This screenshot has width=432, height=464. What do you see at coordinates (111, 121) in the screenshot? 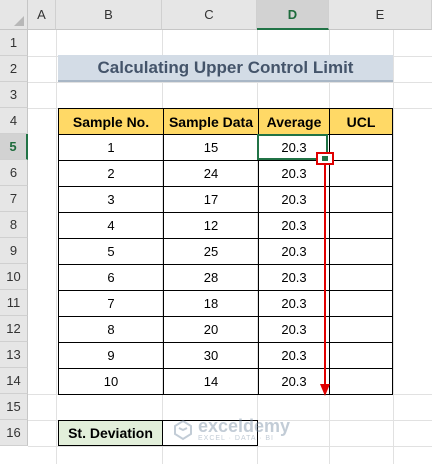
I see `header-sample-no: Sample No.` at bounding box center [111, 121].